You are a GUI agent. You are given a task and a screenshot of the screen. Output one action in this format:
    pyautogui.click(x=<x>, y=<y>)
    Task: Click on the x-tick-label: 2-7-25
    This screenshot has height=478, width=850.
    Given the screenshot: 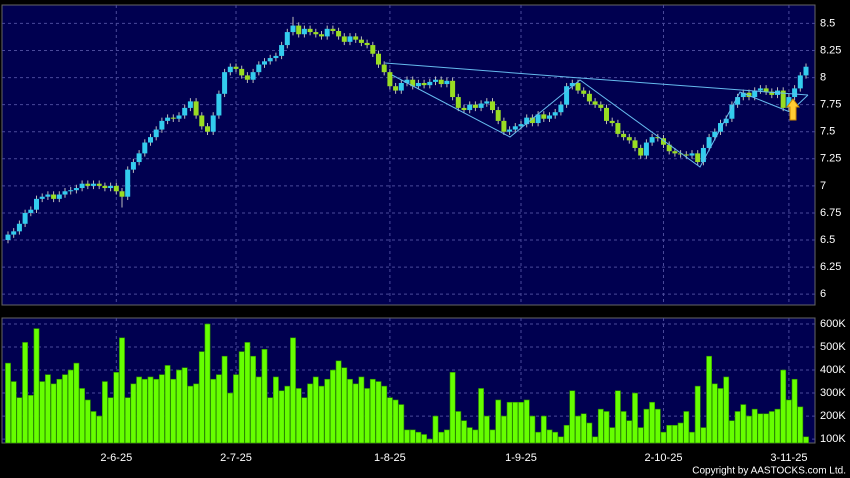 What is the action you would take?
    pyautogui.click(x=236, y=458)
    